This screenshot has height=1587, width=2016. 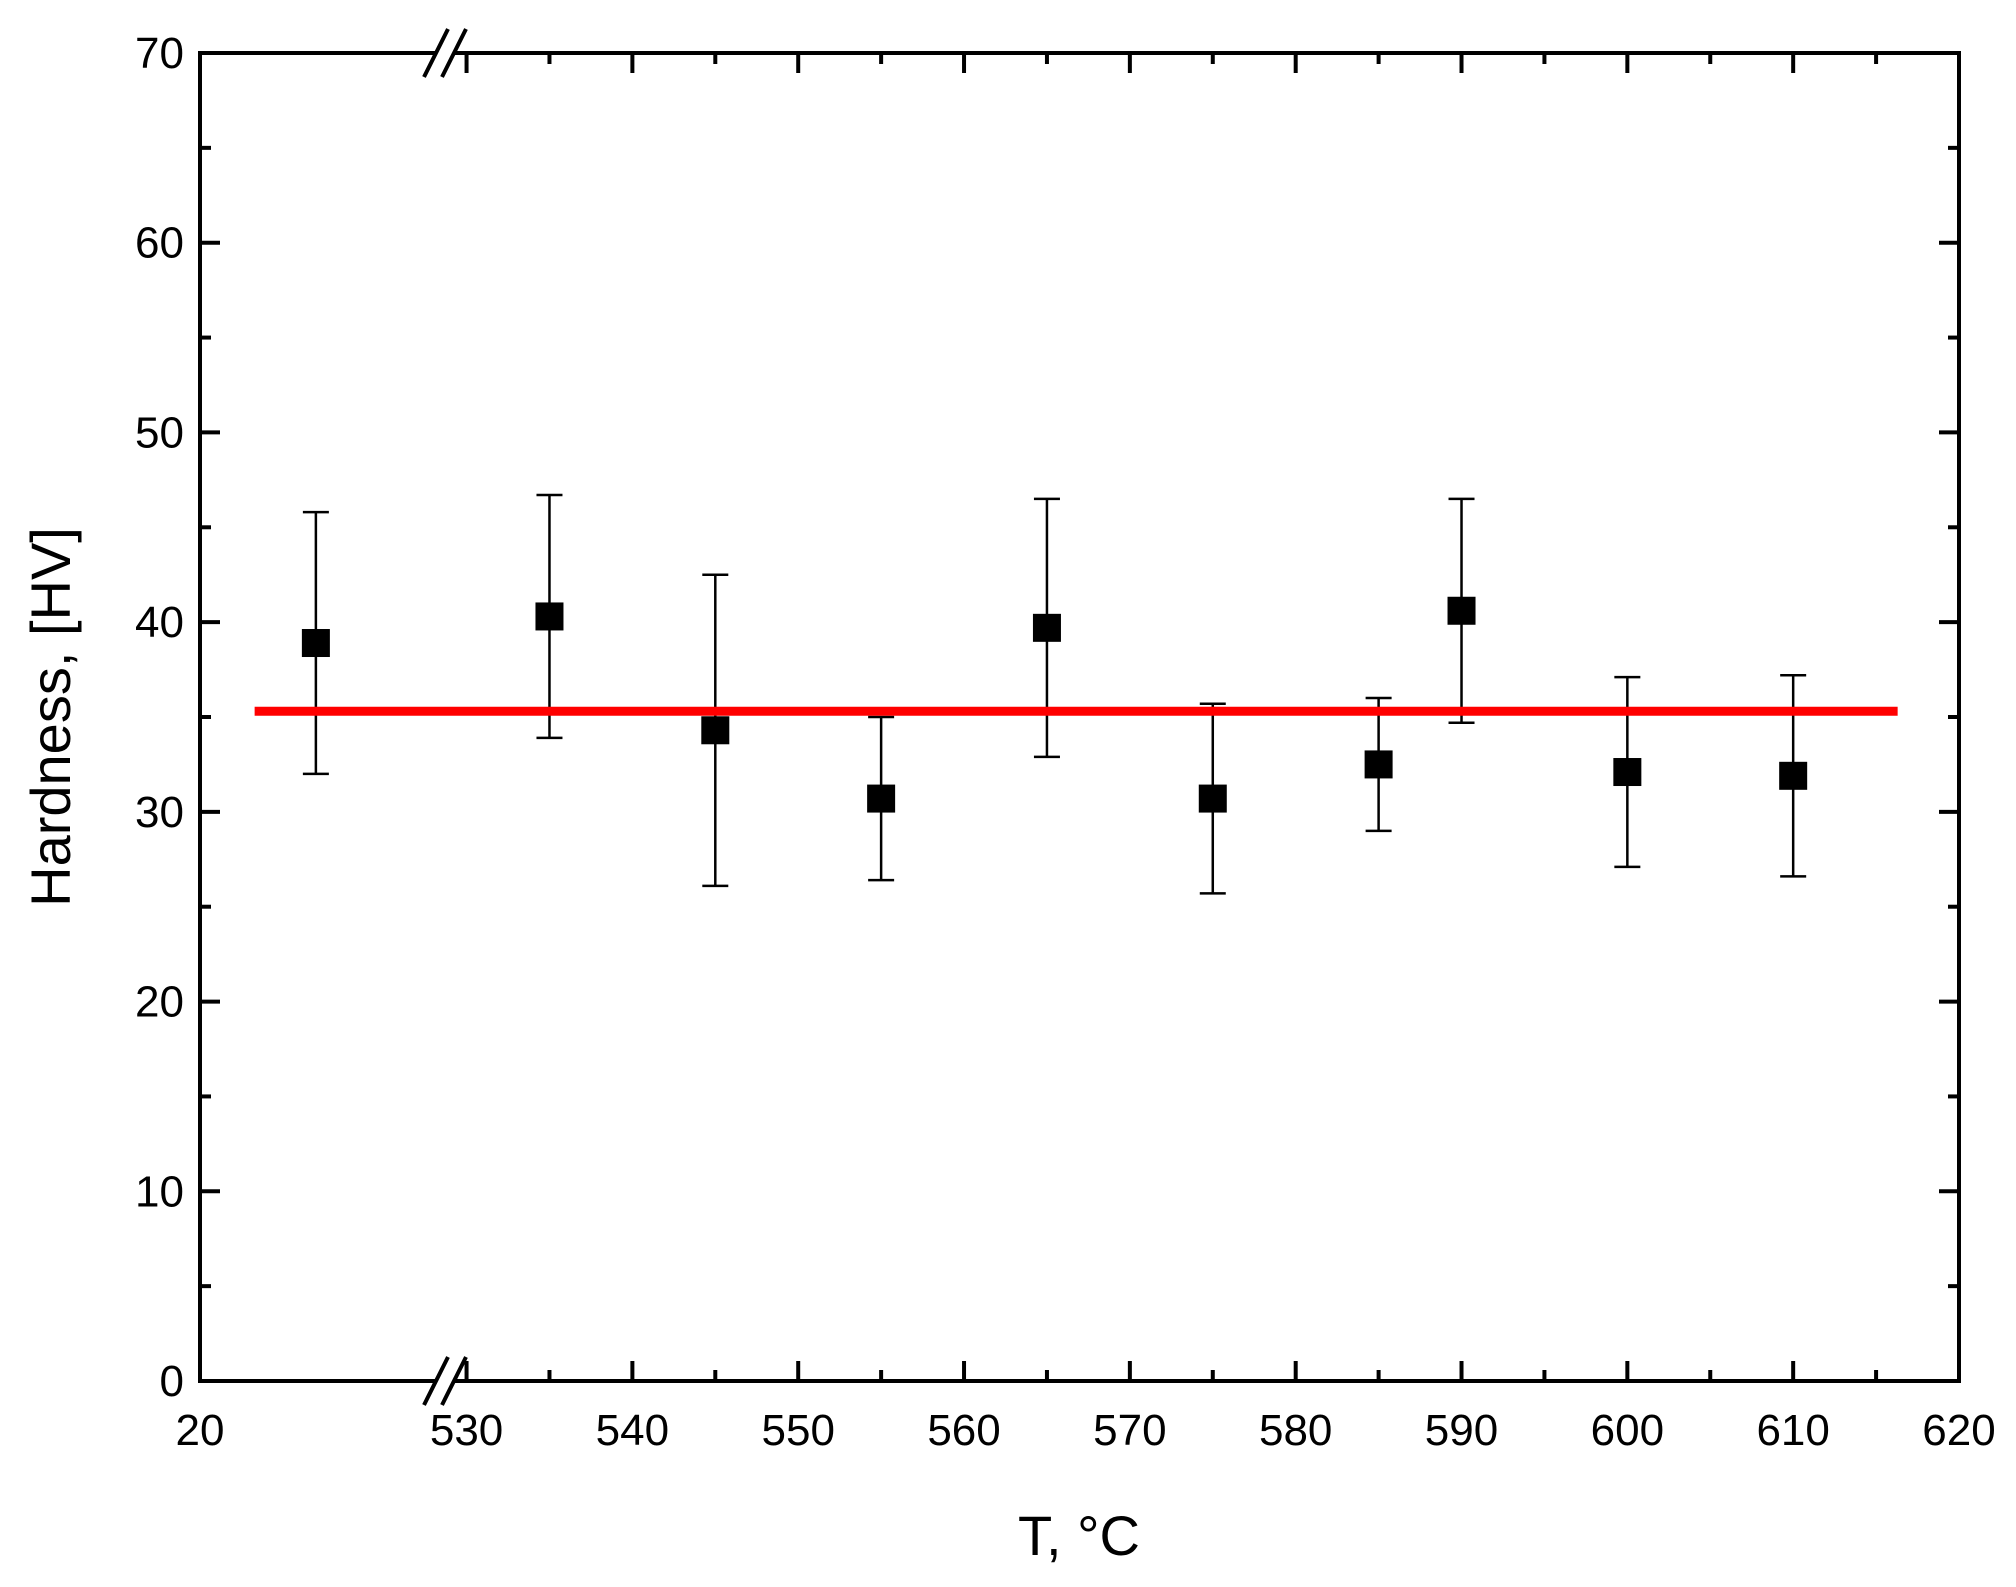 What do you see at coordinates (159, 432) in the screenshot?
I see `y-tick-label: 50` at bounding box center [159, 432].